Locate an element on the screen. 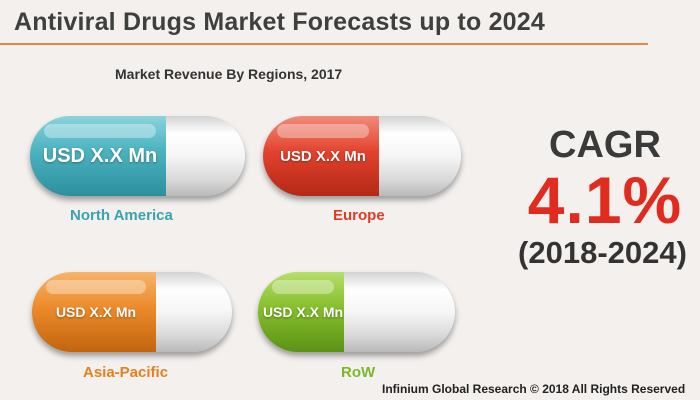 This screenshot has height=400, width=700. europe-value: USD X.X Mn is located at coordinates (323, 156).